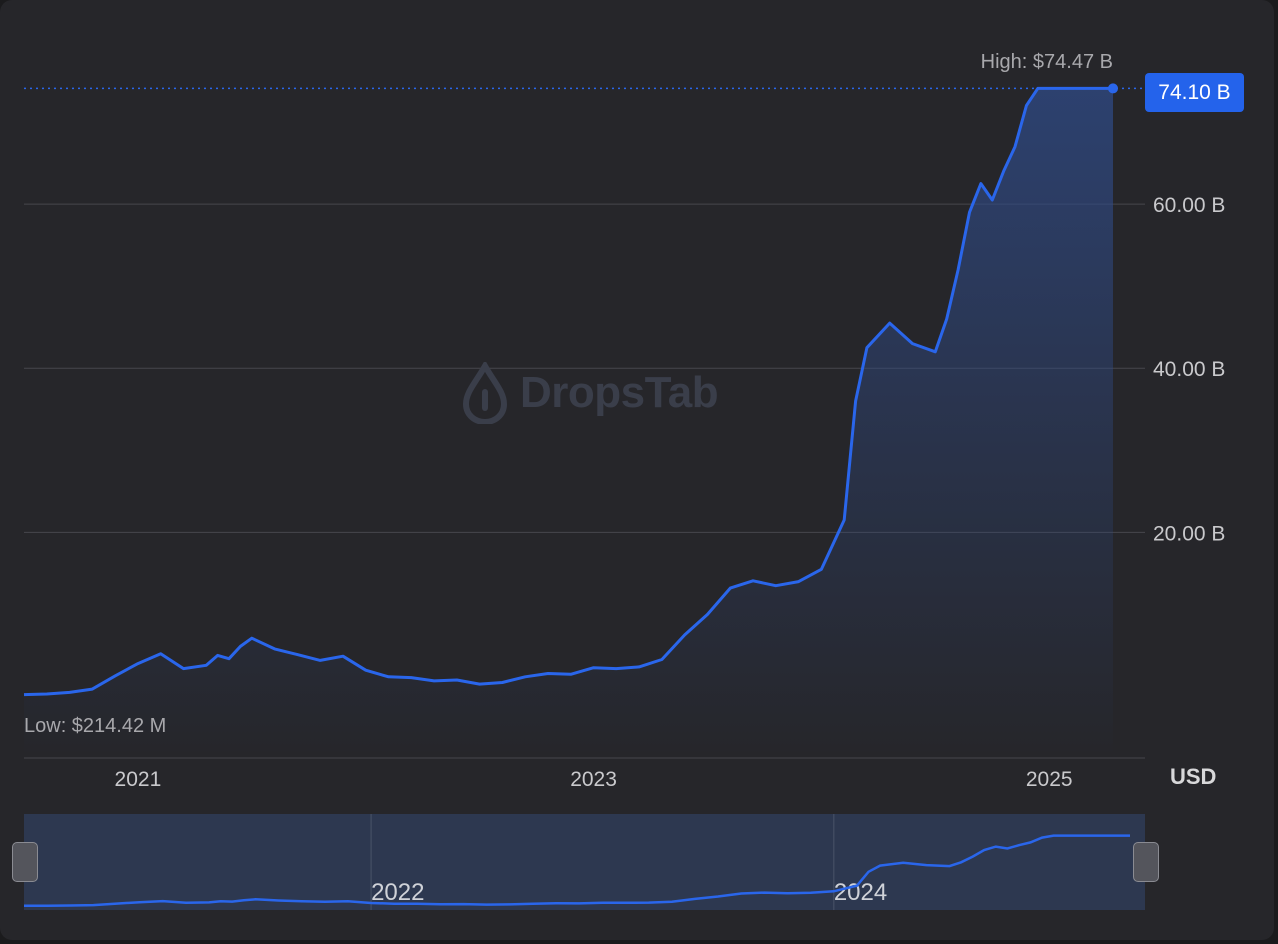 This screenshot has height=944, width=1278. I want to click on navigator-right-handle, so click(1146, 862).